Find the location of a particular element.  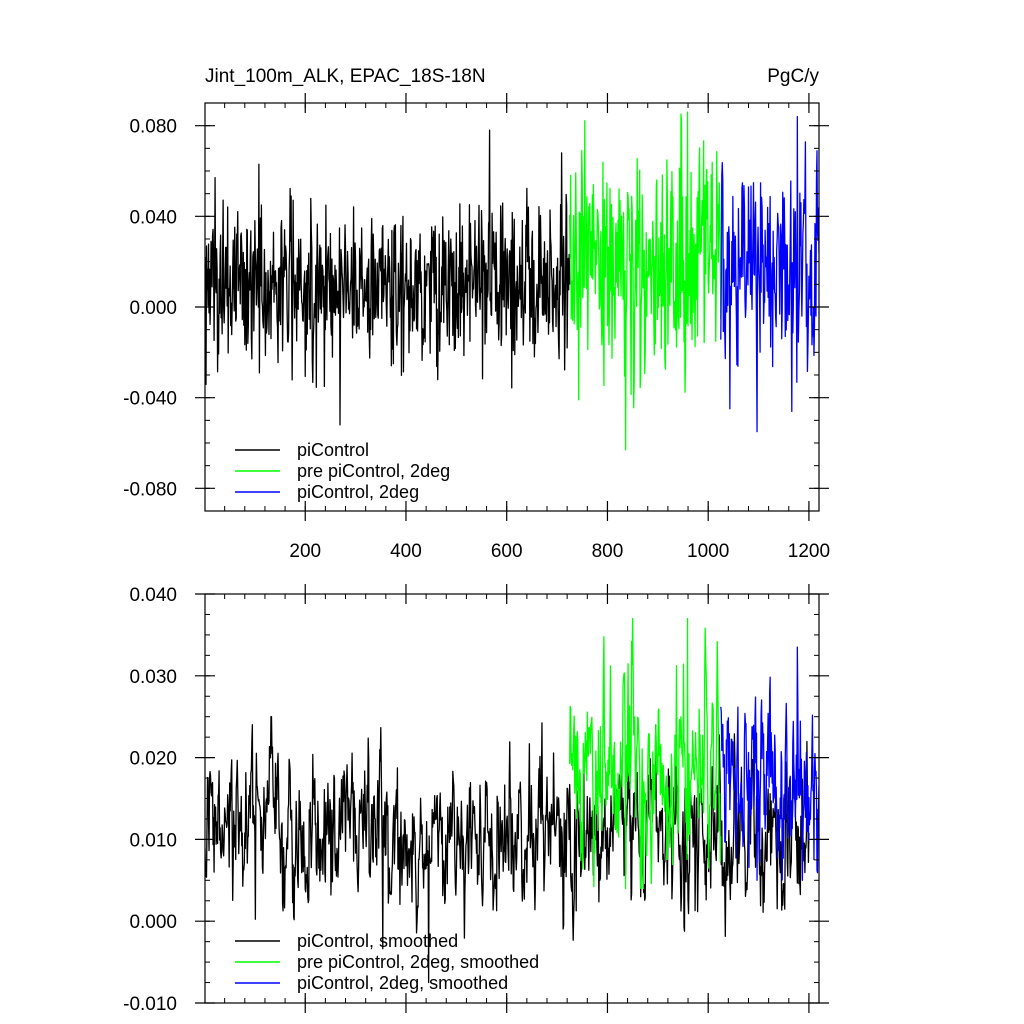

bottom-legend-label: piControl, 2deg, smoothed is located at coordinates (402, 983).